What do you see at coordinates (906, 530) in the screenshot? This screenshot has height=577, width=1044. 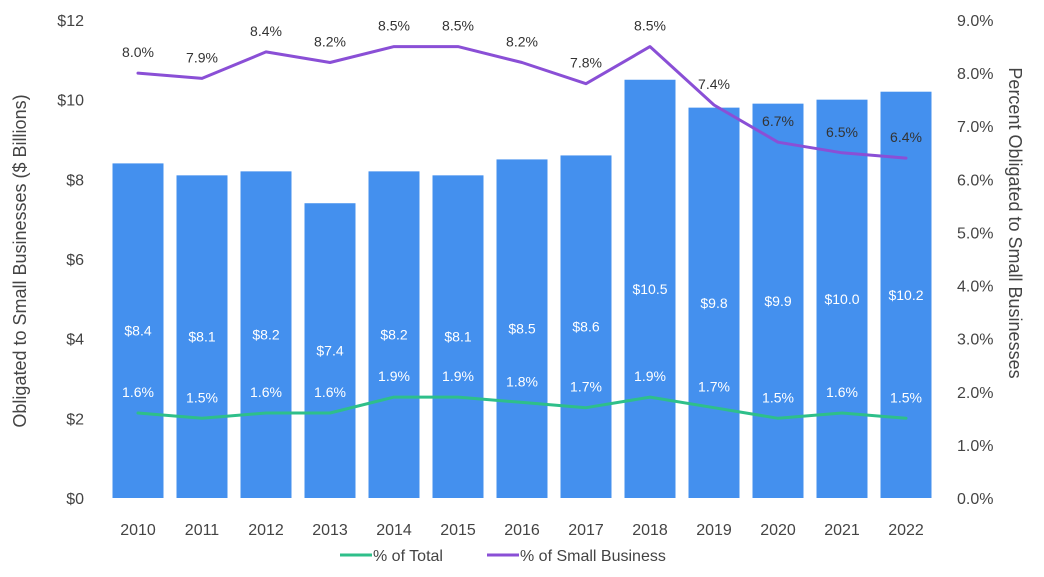 I see `x-tick-2022: 2022` at bounding box center [906, 530].